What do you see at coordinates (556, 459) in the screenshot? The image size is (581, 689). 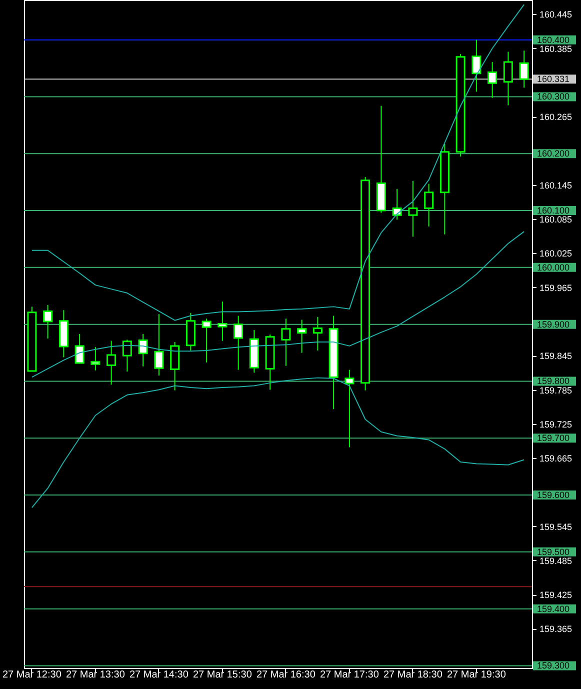 I see `y-tick-label: 159.665` at bounding box center [556, 459].